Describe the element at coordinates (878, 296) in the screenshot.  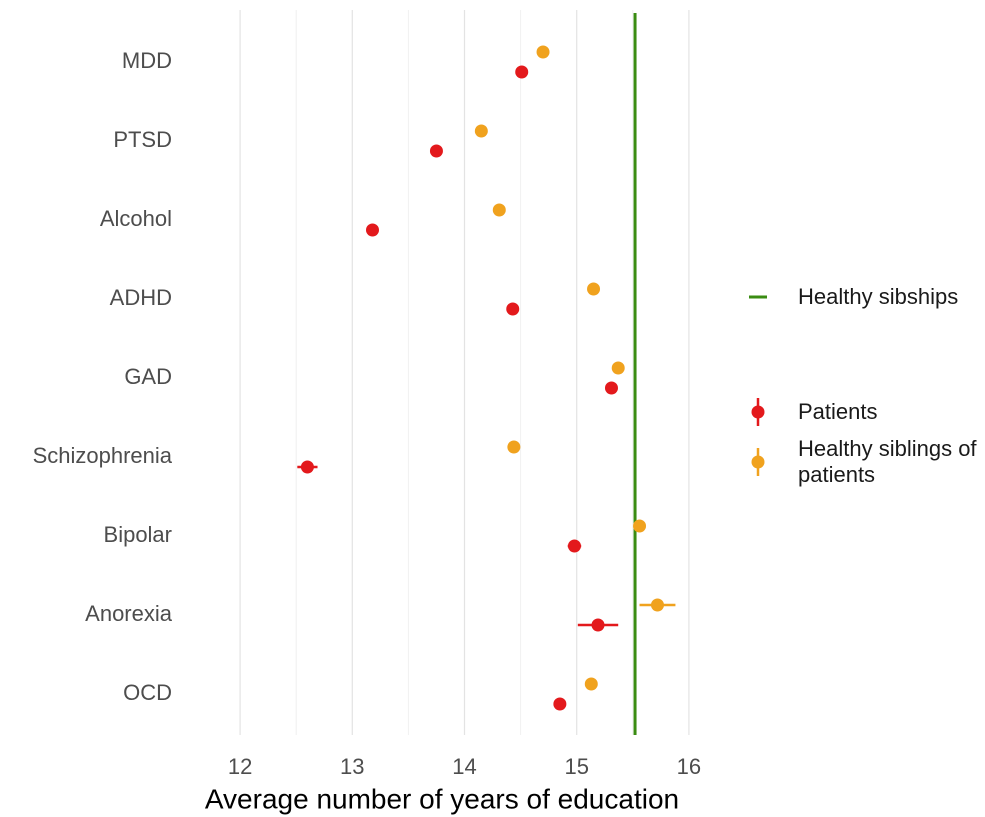
I see `legend-label: Healthy sibships` at that location.